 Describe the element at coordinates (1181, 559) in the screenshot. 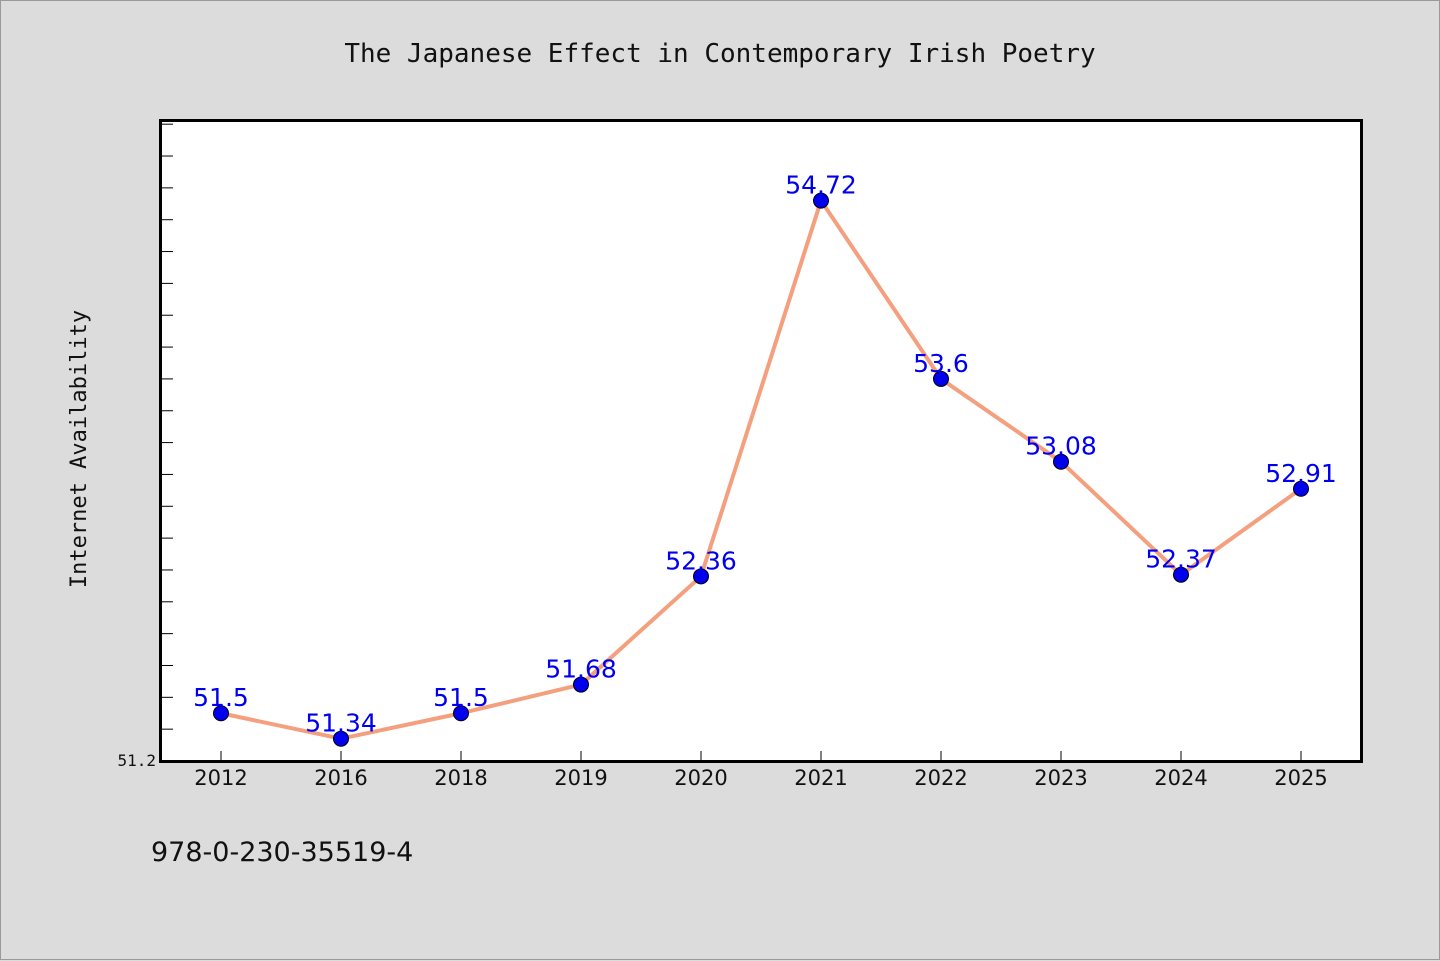

I see `data-label: 52.37` at that location.